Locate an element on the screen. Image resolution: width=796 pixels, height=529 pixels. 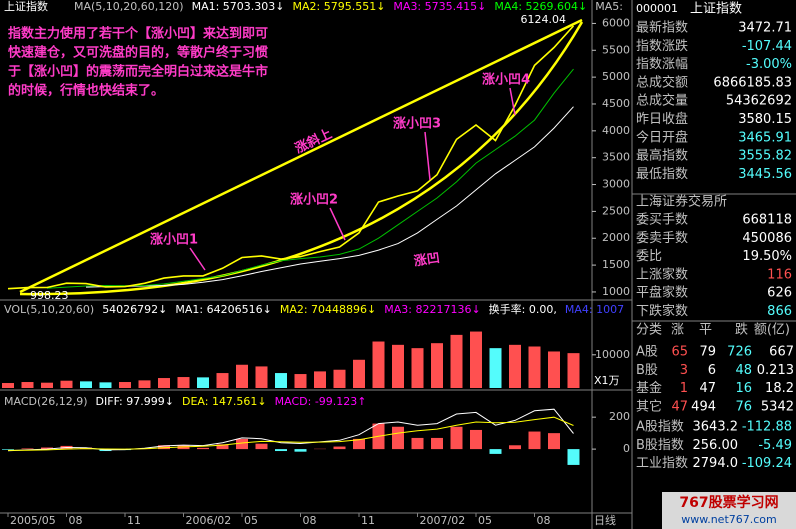
x-tick-label: 08 is located at coordinates (544, 520).